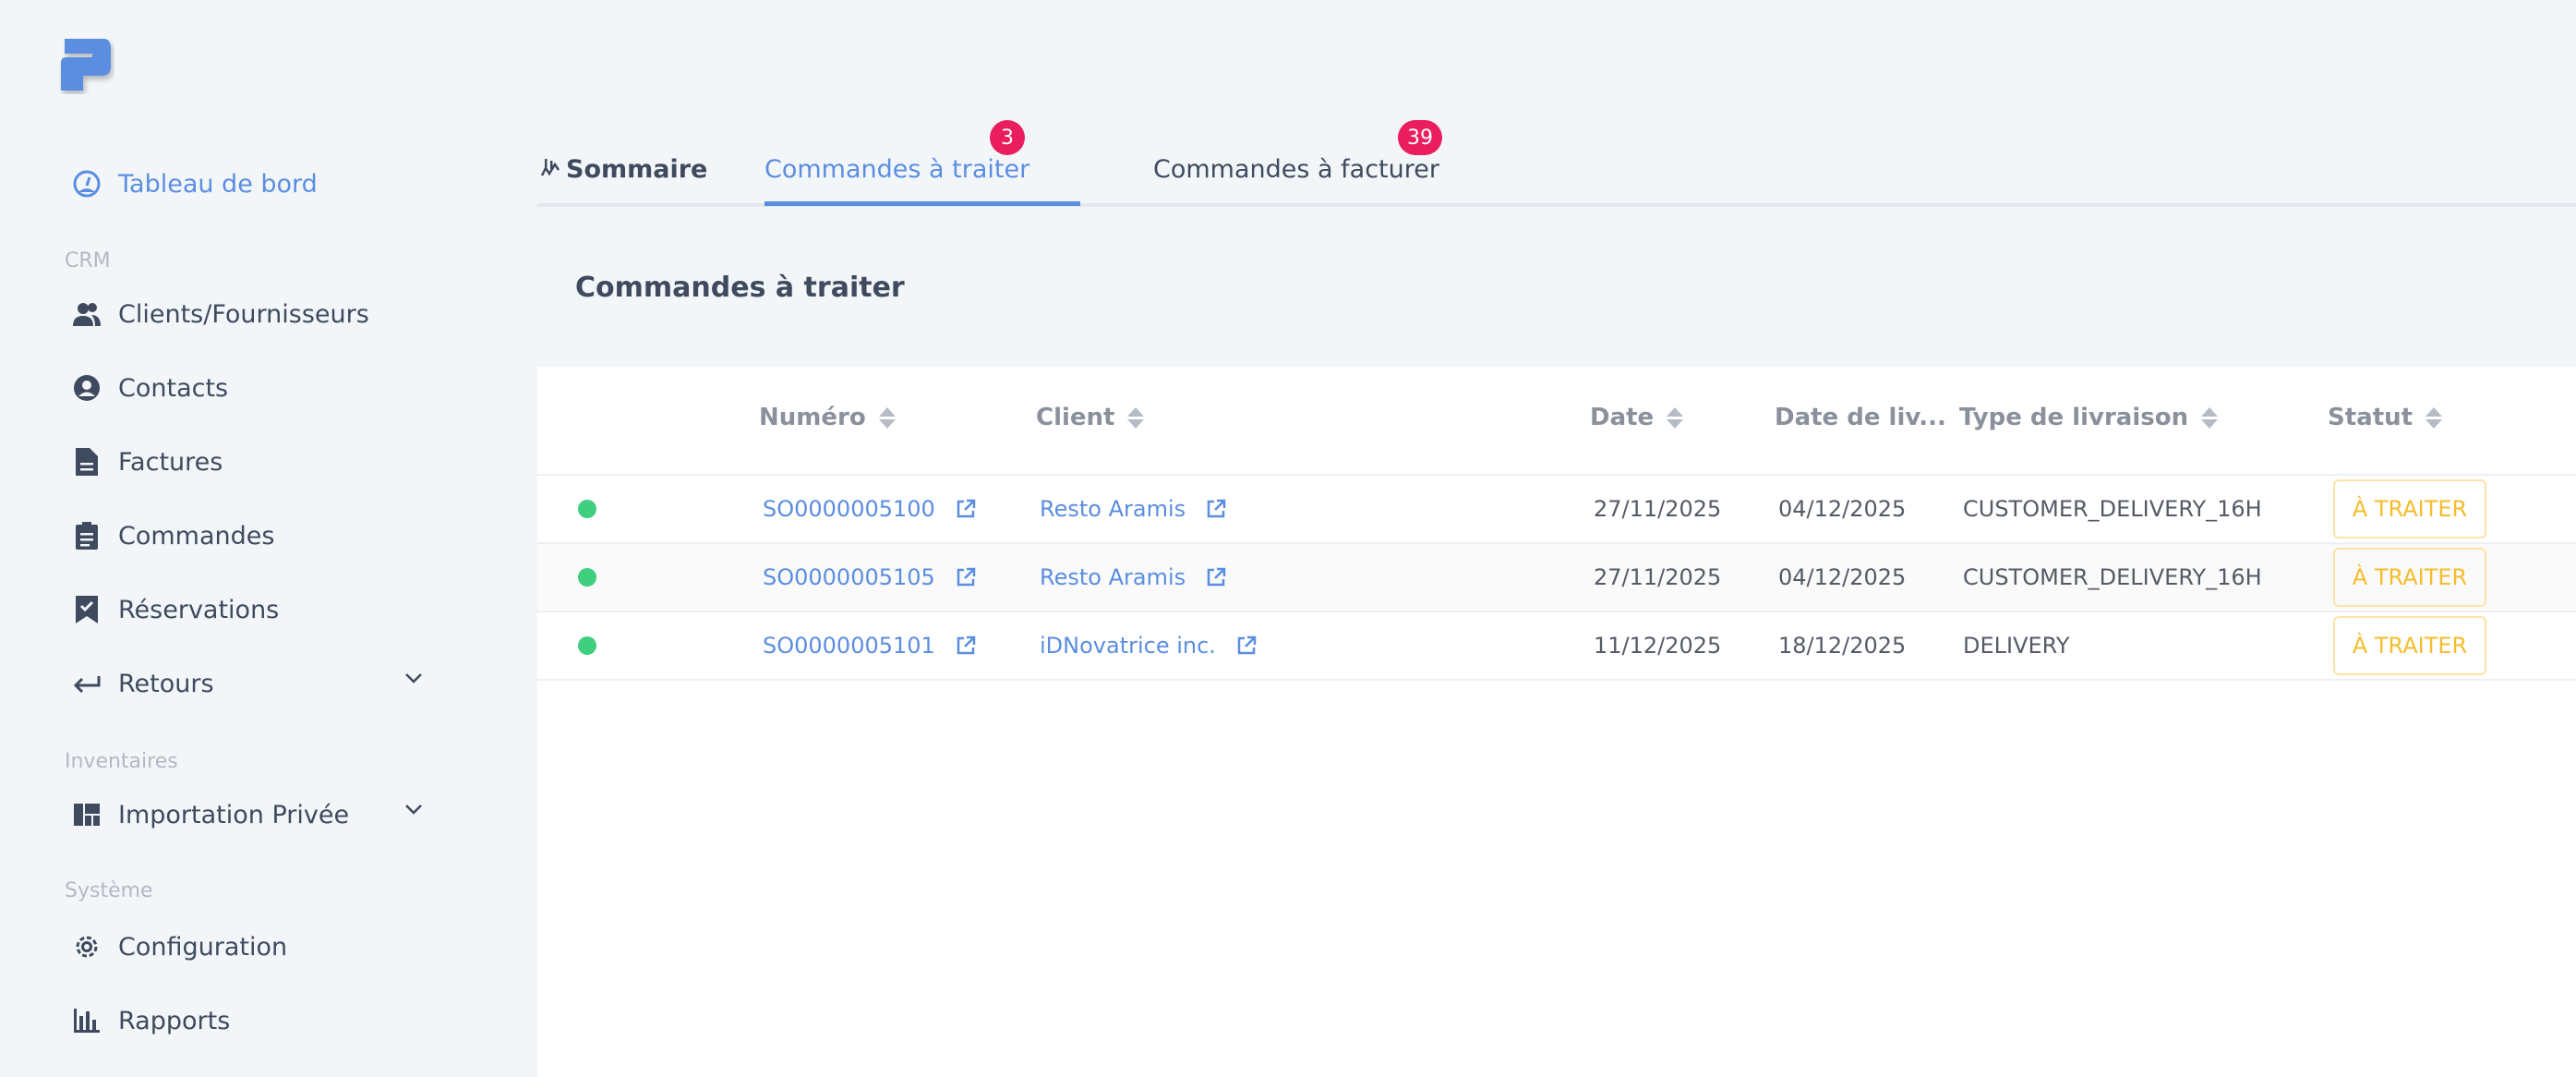 This screenshot has width=2576, height=1077. I want to click on app-logo, so click(84, 64).